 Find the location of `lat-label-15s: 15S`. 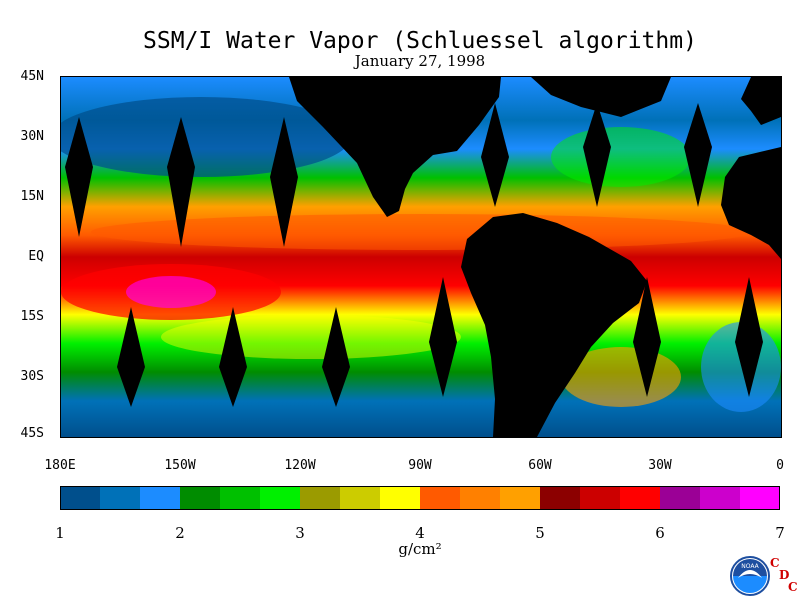

lat-label-15s: 15S is located at coordinates (32, 316).